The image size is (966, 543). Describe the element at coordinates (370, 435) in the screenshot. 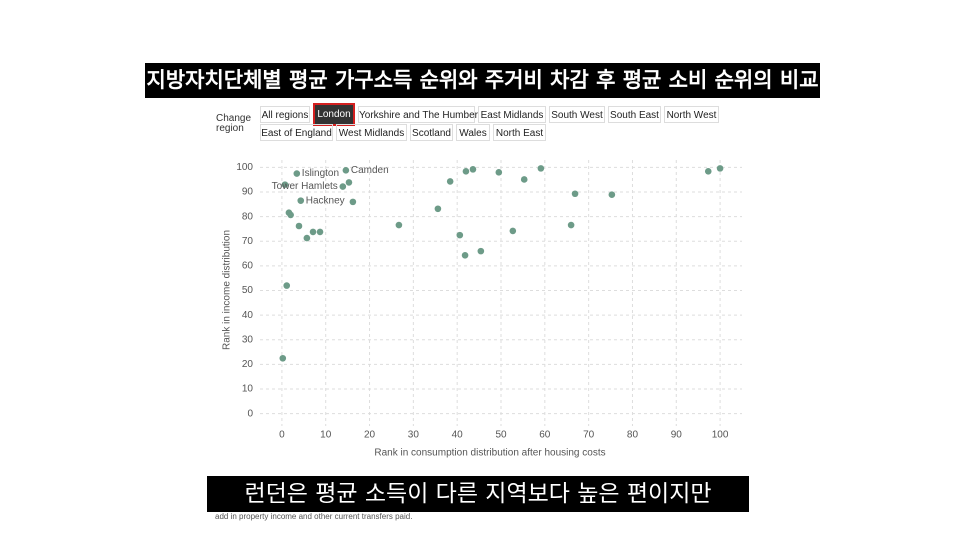

I see `x-tick-label: 20` at that location.